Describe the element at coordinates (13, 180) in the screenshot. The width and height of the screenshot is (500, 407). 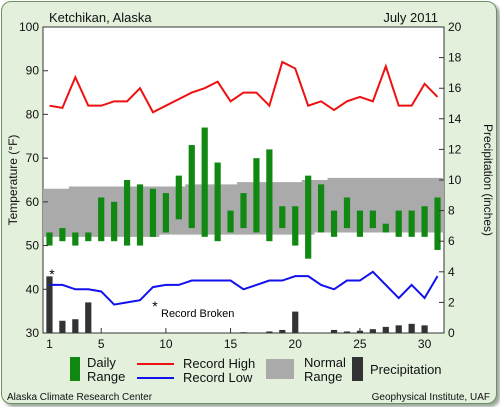
I see `y-axis-label: Temperature (°F)` at that location.